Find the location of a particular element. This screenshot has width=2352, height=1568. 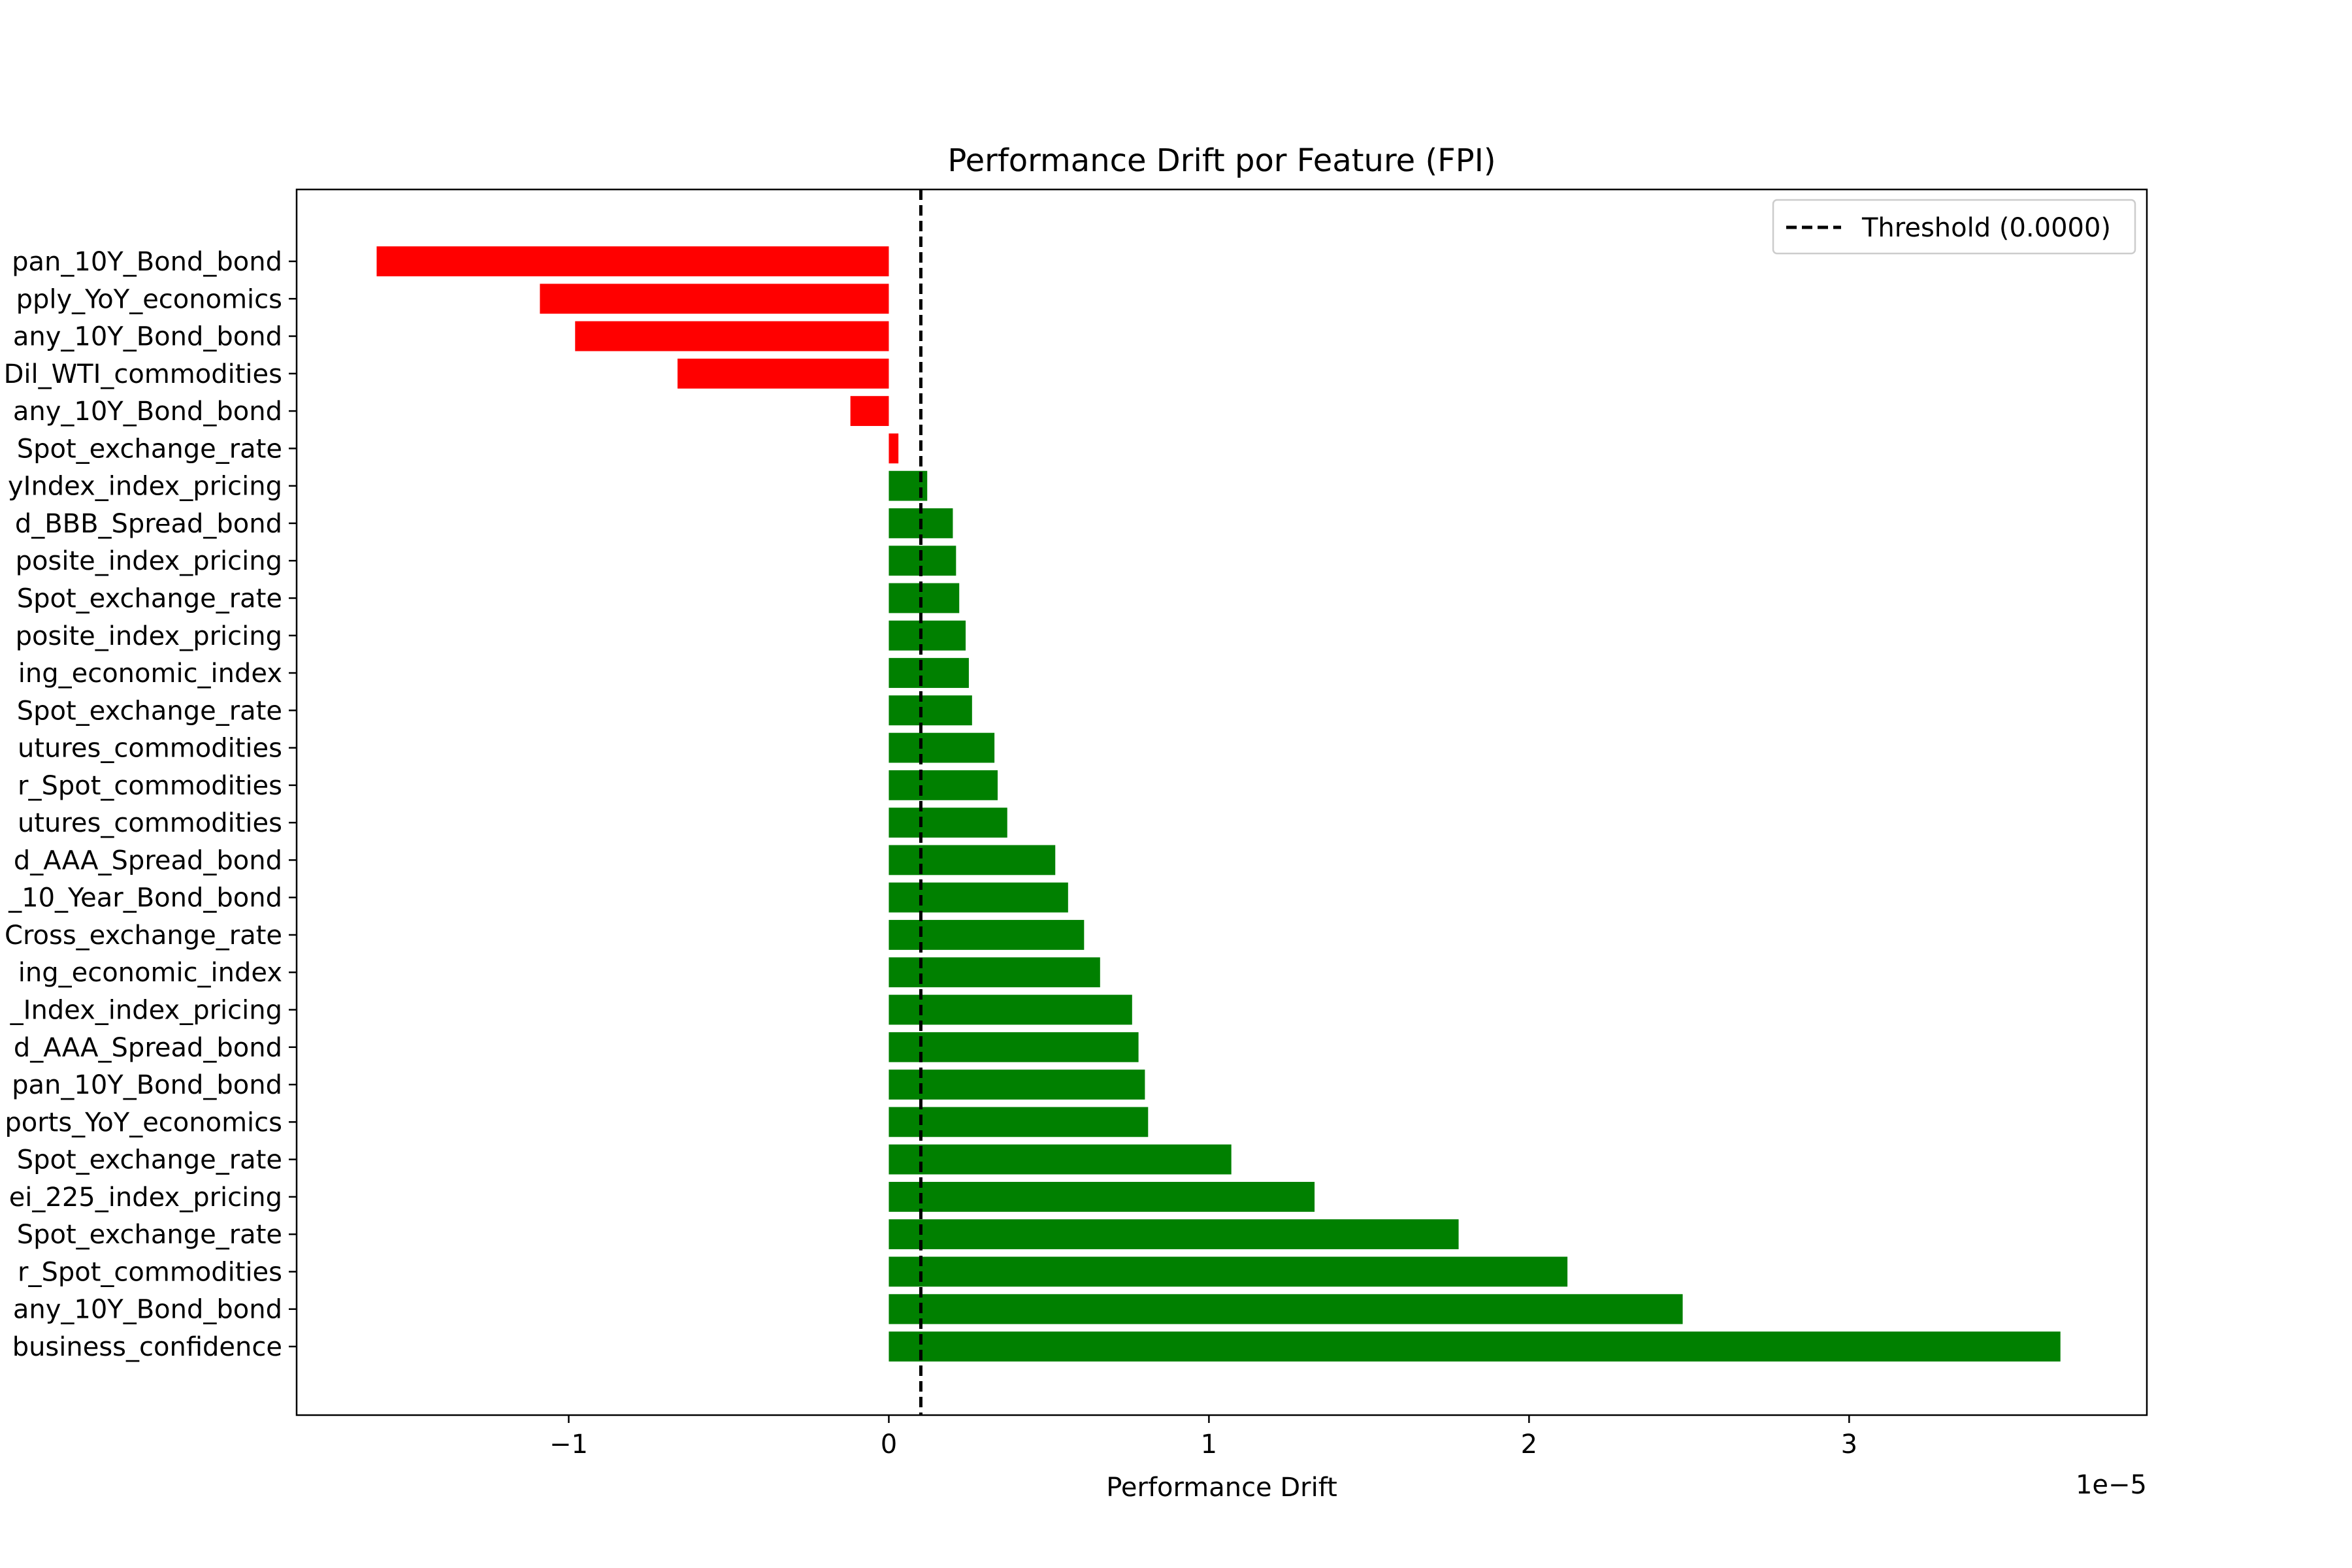

y-tick-label: yIndex_index_pricing is located at coordinates (145, 487).